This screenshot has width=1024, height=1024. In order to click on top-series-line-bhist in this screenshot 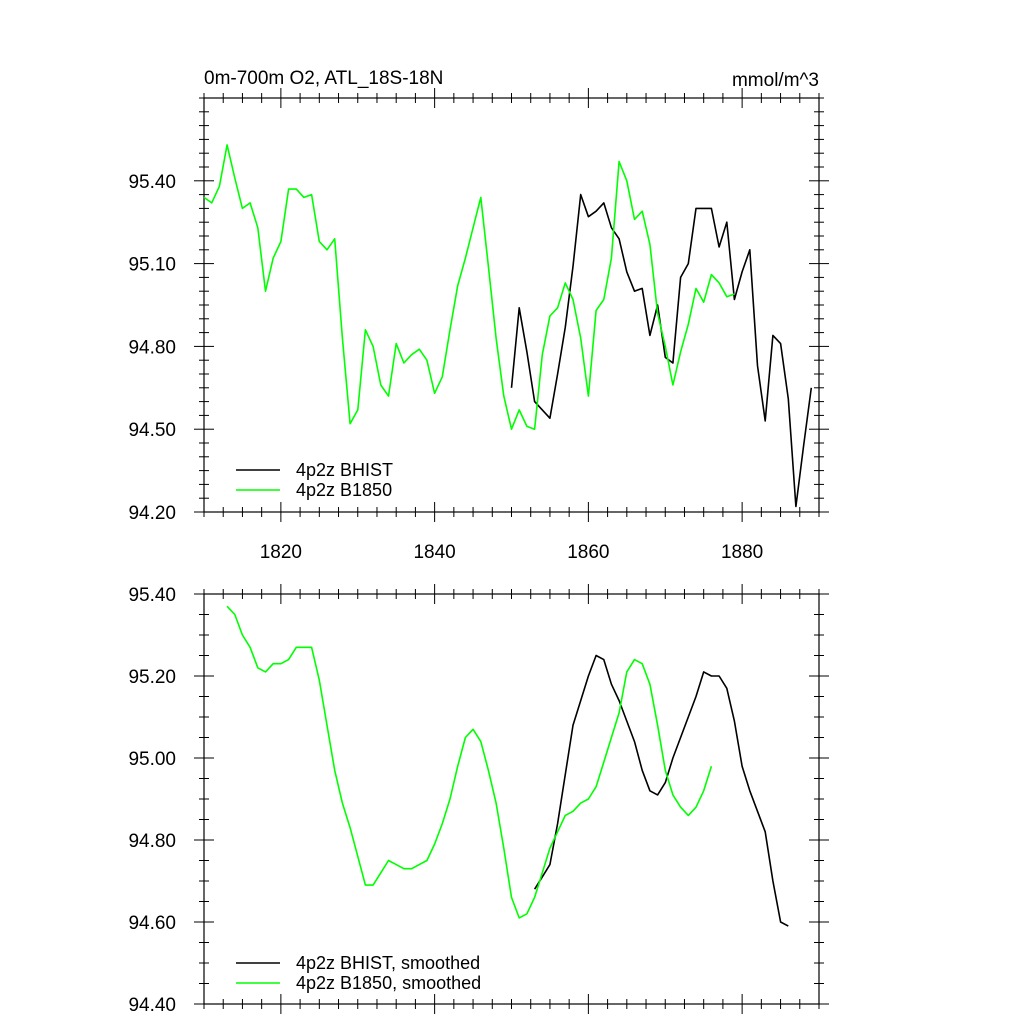, I will do `click(661, 350)`.